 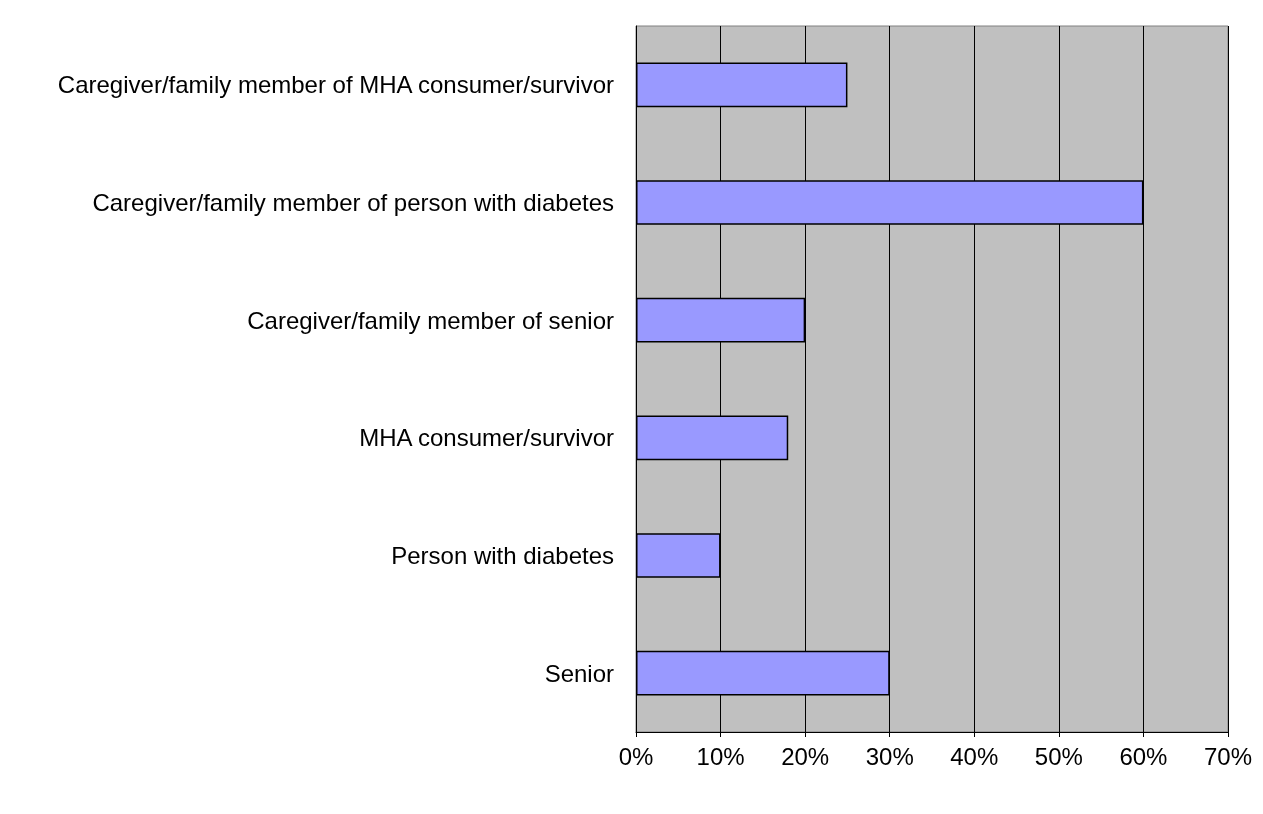 What do you see at coordinates (889, 756) in the screenshot?
I see `x-tick-label: 30%` at bounding box center [889, 756].